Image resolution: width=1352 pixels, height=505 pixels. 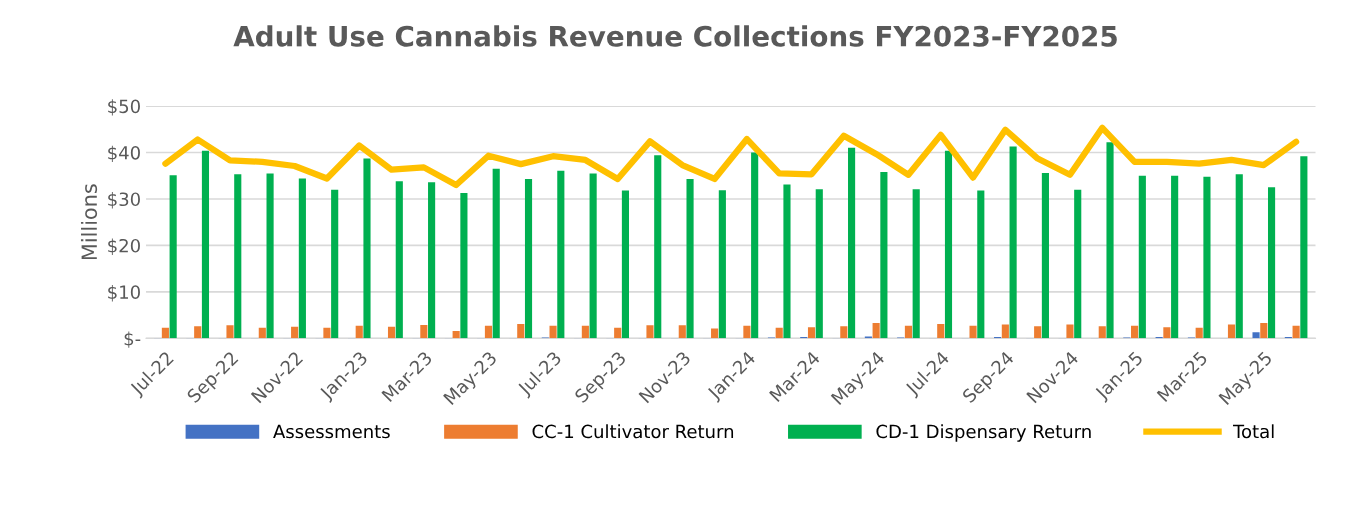 I want to click on y-tick-label: $-, so click(x=132, y=339).